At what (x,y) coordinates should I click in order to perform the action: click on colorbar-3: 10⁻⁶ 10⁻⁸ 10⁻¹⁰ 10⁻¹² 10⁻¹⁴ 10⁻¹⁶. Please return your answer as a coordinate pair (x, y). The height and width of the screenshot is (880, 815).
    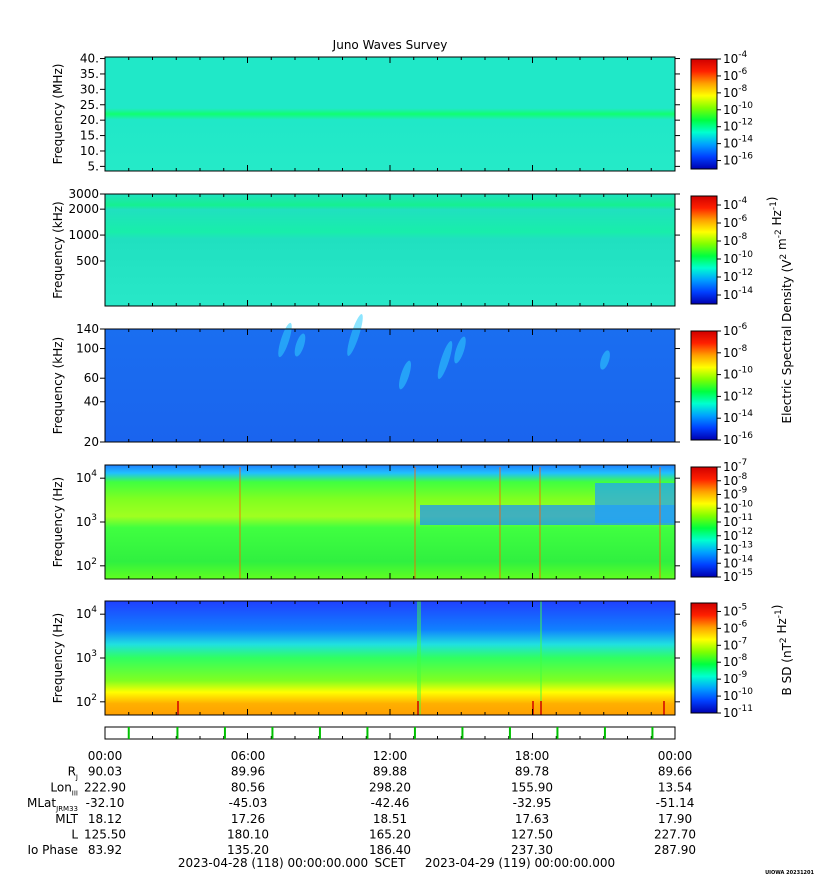
    Looking at the image, I should click on (721, 384).